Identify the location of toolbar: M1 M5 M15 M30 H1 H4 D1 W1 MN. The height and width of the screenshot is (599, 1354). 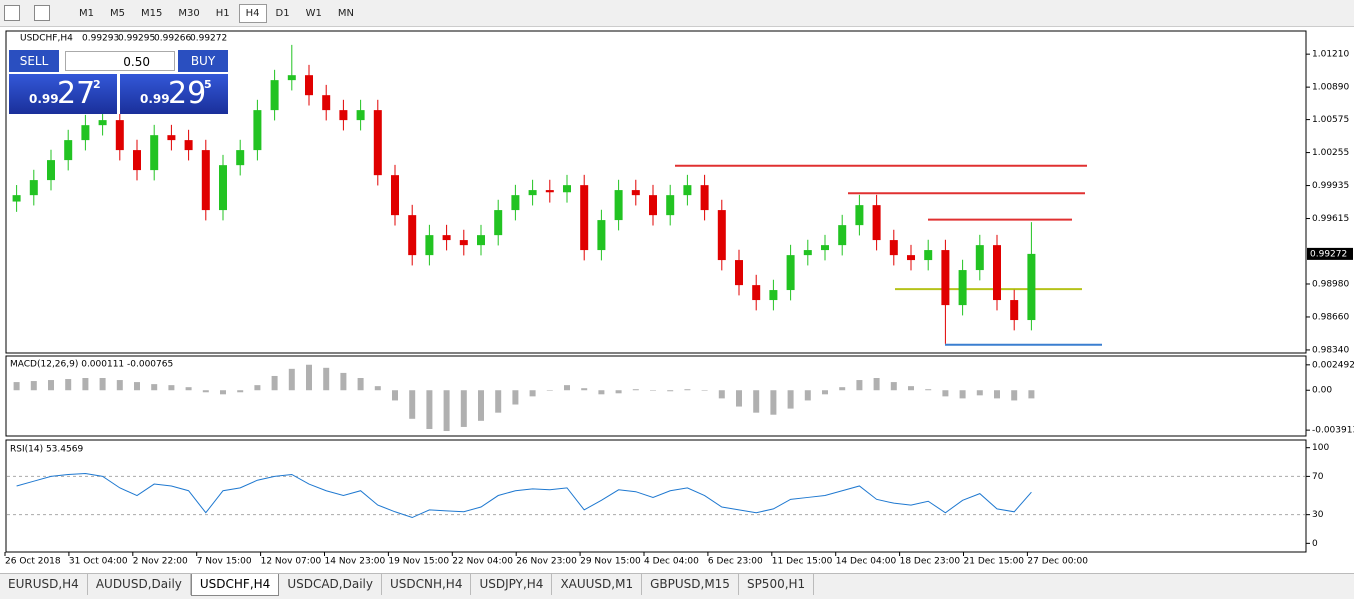
(677, 13).